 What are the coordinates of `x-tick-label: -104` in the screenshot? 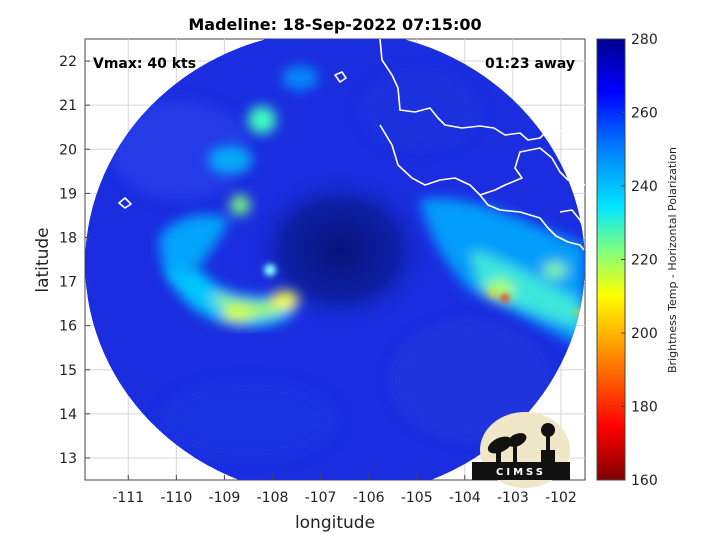 It's located at (465, 498).